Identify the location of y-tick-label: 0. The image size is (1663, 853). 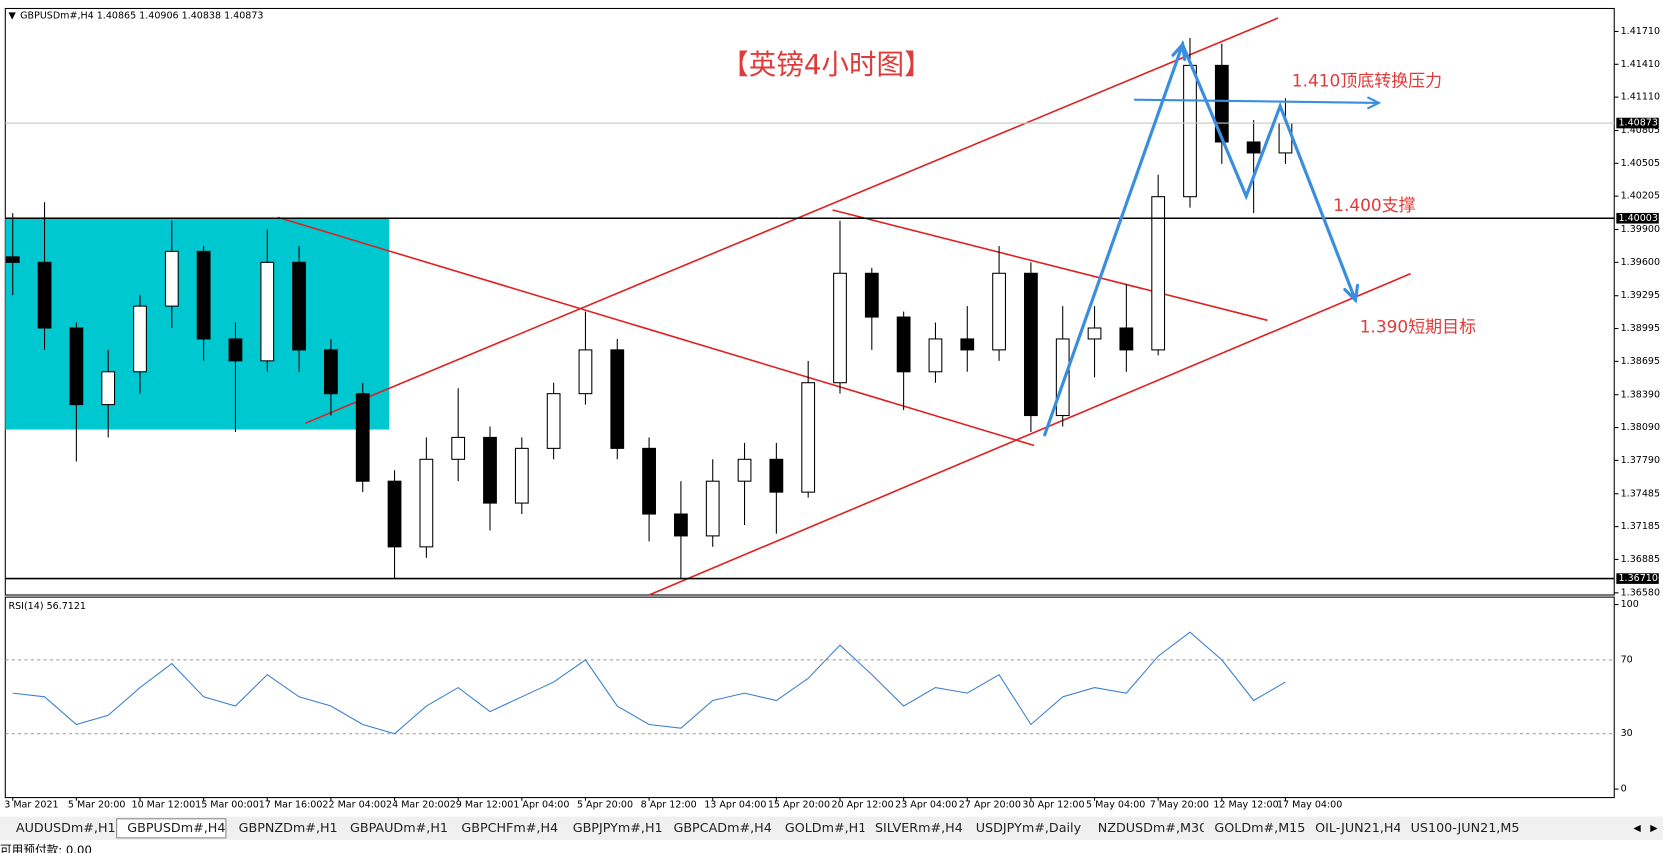
(1624, 789).